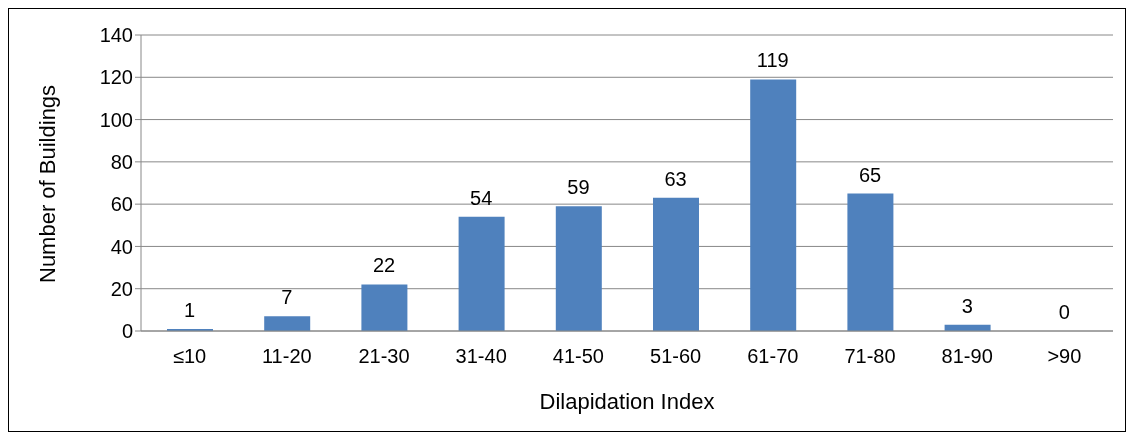  I want to click on y-tick-label: 0, so click(127, 331).